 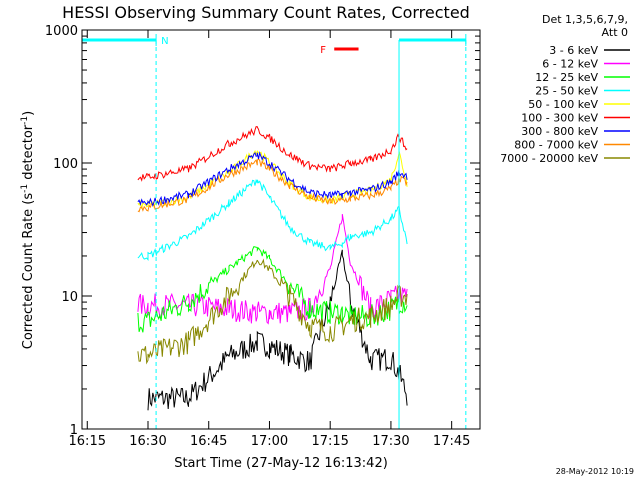 I want to click on y-tick-label: 100, so click(x=65, y=164).